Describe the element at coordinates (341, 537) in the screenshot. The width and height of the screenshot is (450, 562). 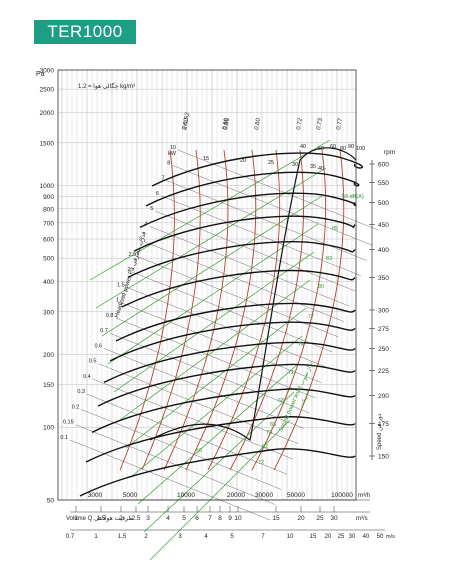
I see `velocity-tick-label: 25` at that location.